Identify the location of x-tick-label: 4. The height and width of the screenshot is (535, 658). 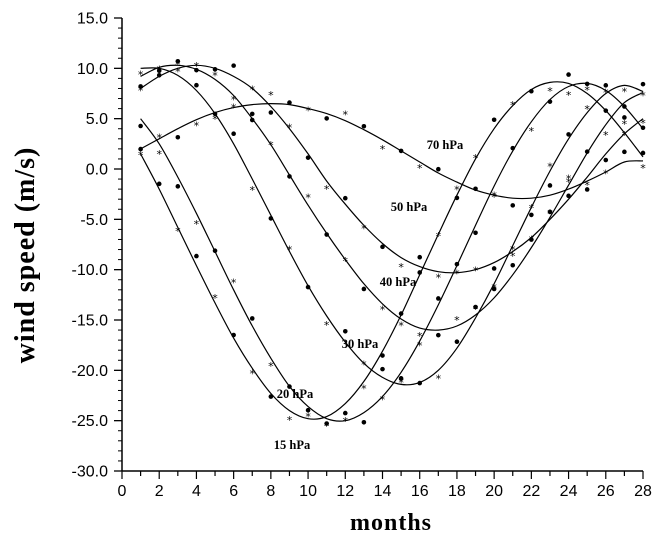
(196, 491).